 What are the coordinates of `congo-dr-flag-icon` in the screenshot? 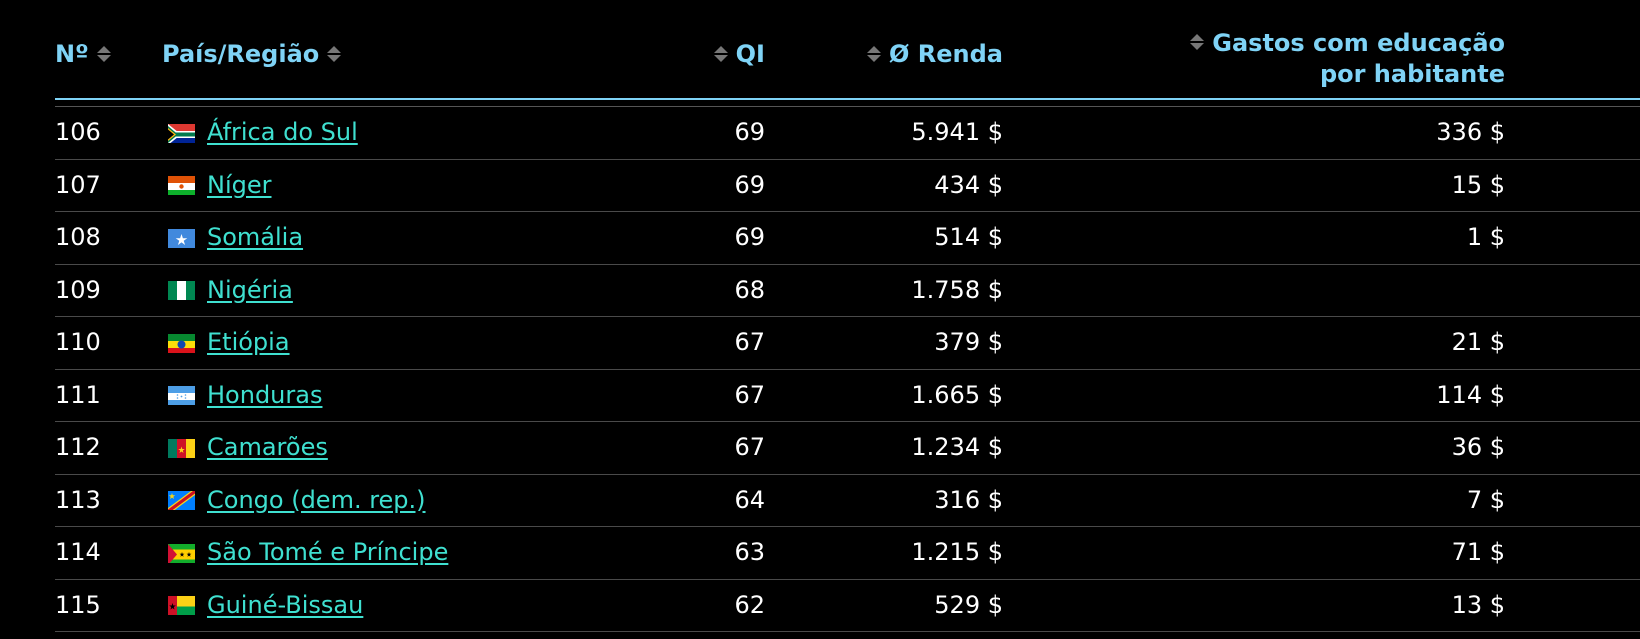 It's located at (181, 499).